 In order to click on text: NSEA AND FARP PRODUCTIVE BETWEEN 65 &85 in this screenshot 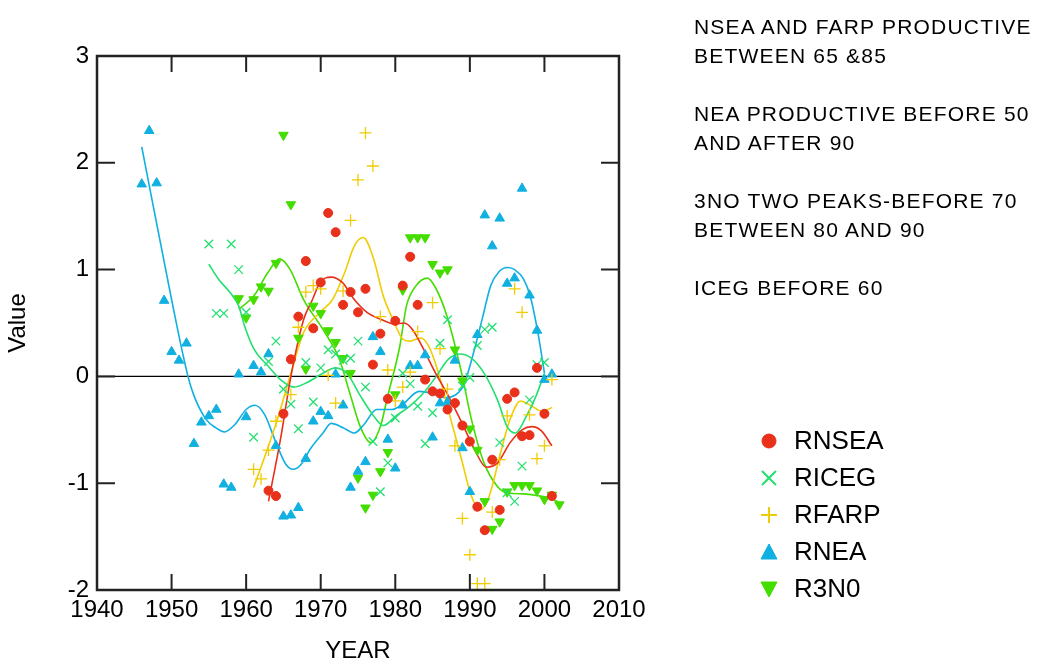, I will do `click(863, 41)`.